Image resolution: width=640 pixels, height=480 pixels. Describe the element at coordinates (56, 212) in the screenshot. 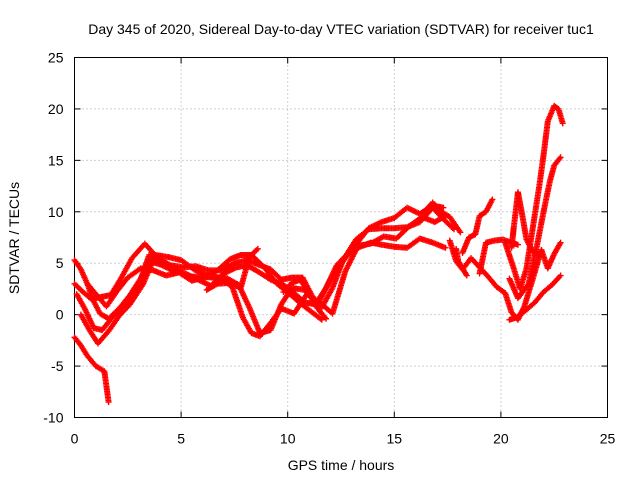

I see `y-tick-label: 10` at that location.